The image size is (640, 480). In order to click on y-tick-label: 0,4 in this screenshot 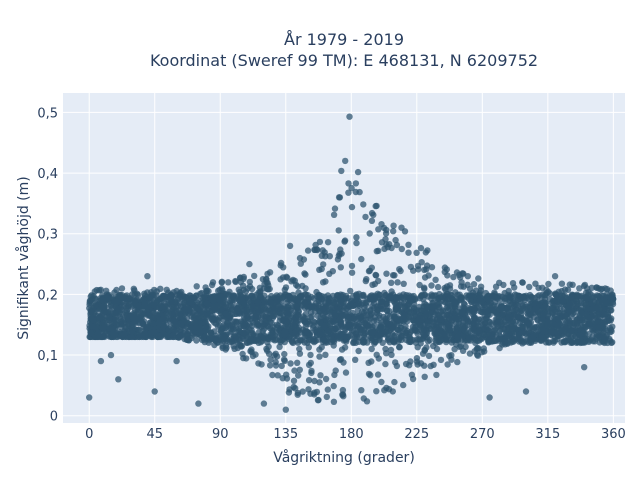, I will do `click(47, 174)`.